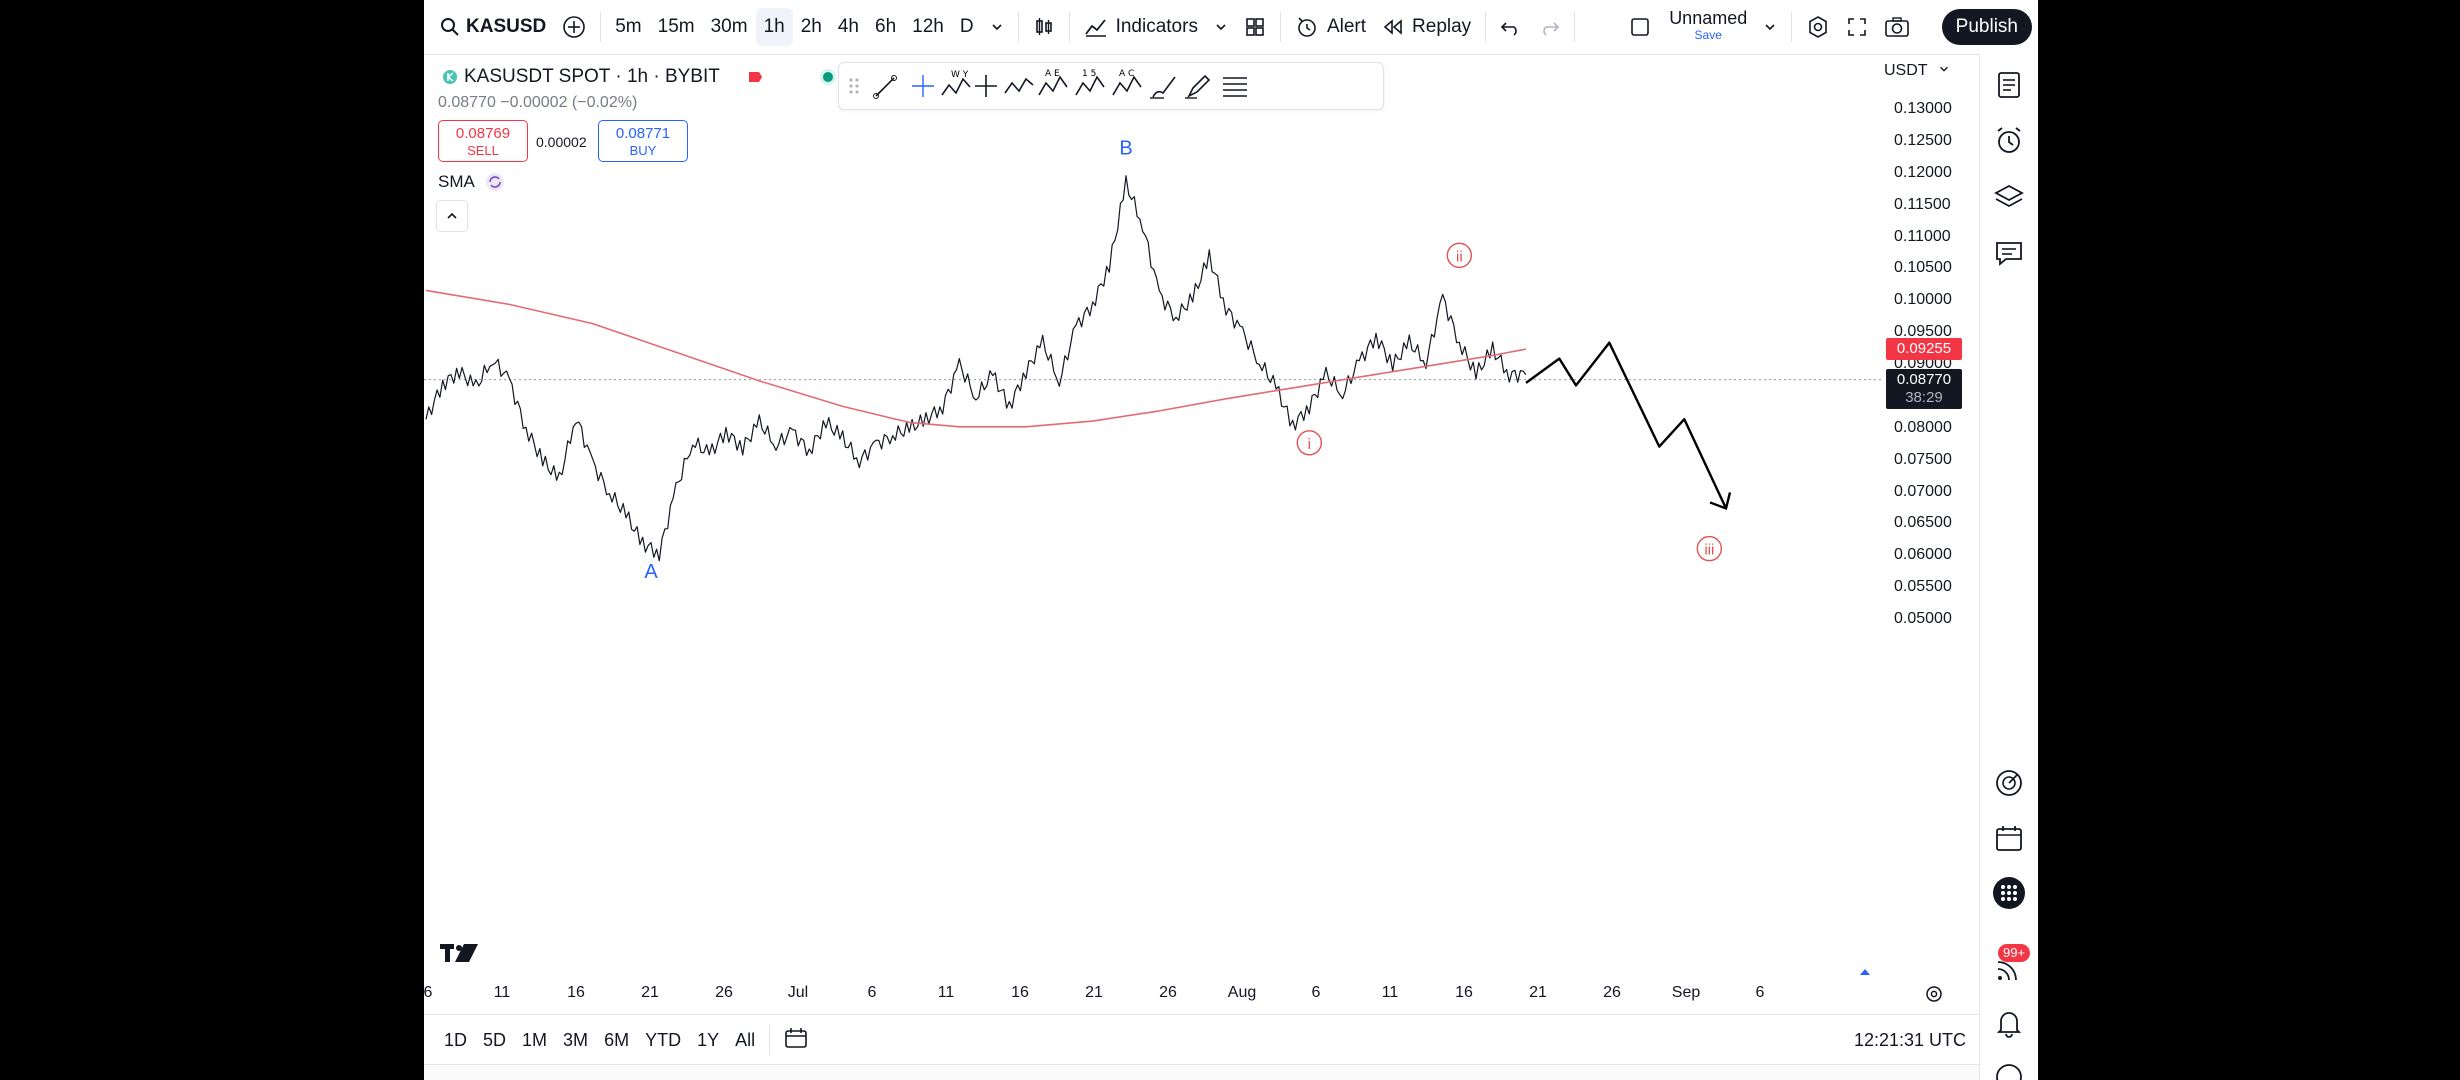 The image size is (2460, 1080). What do you see at coordinates (1986, 27) in the screenshot?
I see `publish-button: Publish` at bounding box center [1986, 27].